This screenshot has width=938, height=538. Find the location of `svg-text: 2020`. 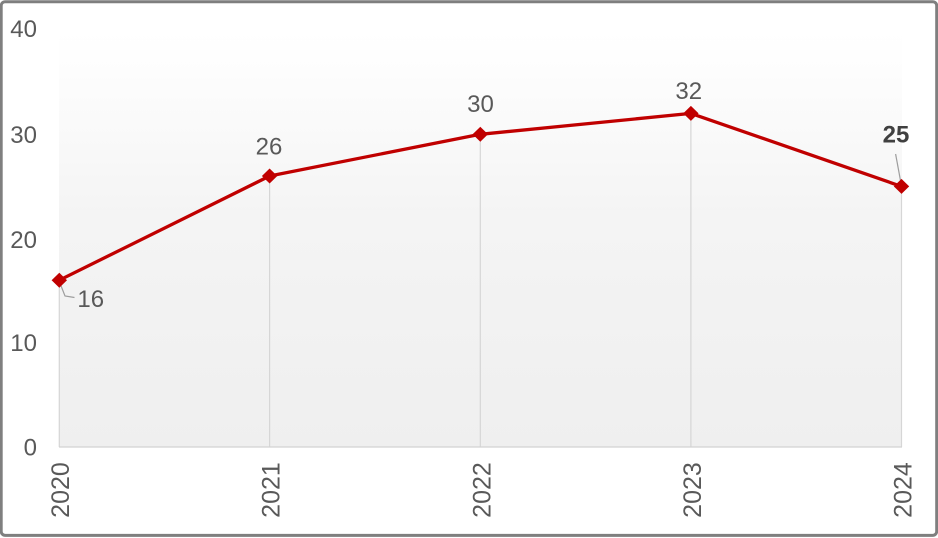

svg-text: 2020 is located at coordinates (61, 490).